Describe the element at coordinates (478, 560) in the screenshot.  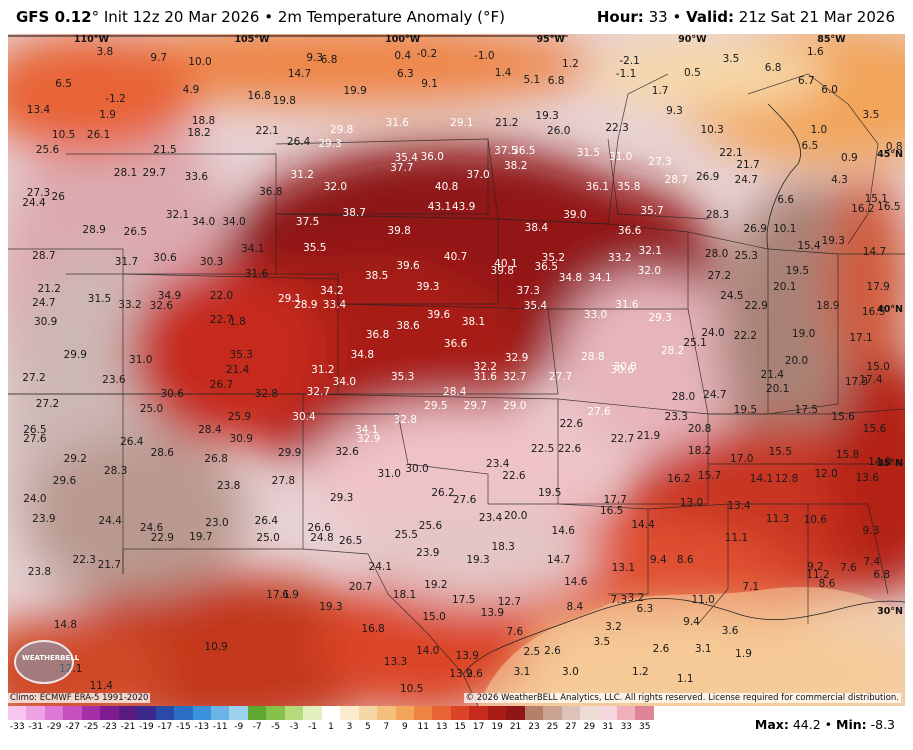
I see `anomaly-value: 19.3` at that location.